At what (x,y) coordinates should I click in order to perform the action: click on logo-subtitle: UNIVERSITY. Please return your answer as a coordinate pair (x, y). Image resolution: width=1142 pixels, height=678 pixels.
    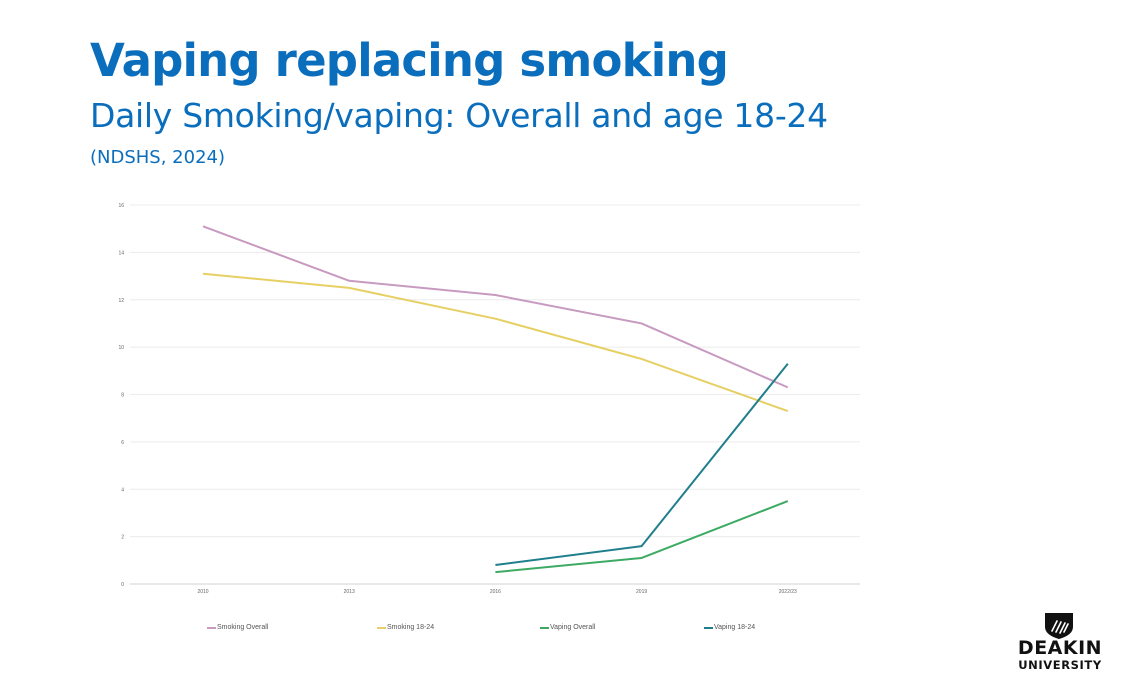
    Looking at the image, I should click on (1060, 665).